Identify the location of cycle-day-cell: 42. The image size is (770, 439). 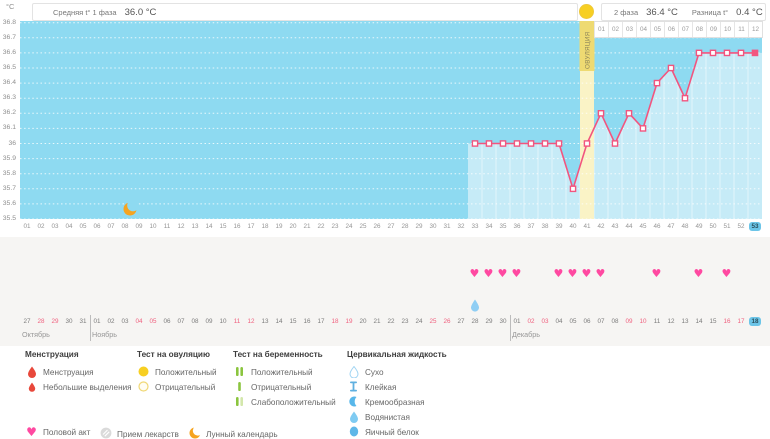
(601, 226).